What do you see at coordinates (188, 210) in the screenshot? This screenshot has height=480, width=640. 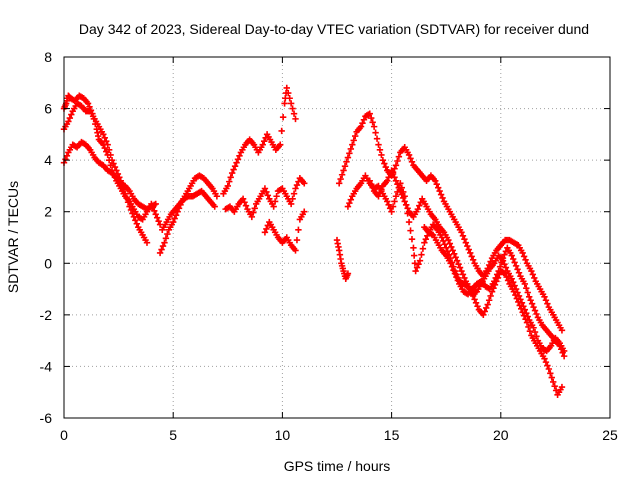 I see `series-arc-E` at bounding box center [188, 210].